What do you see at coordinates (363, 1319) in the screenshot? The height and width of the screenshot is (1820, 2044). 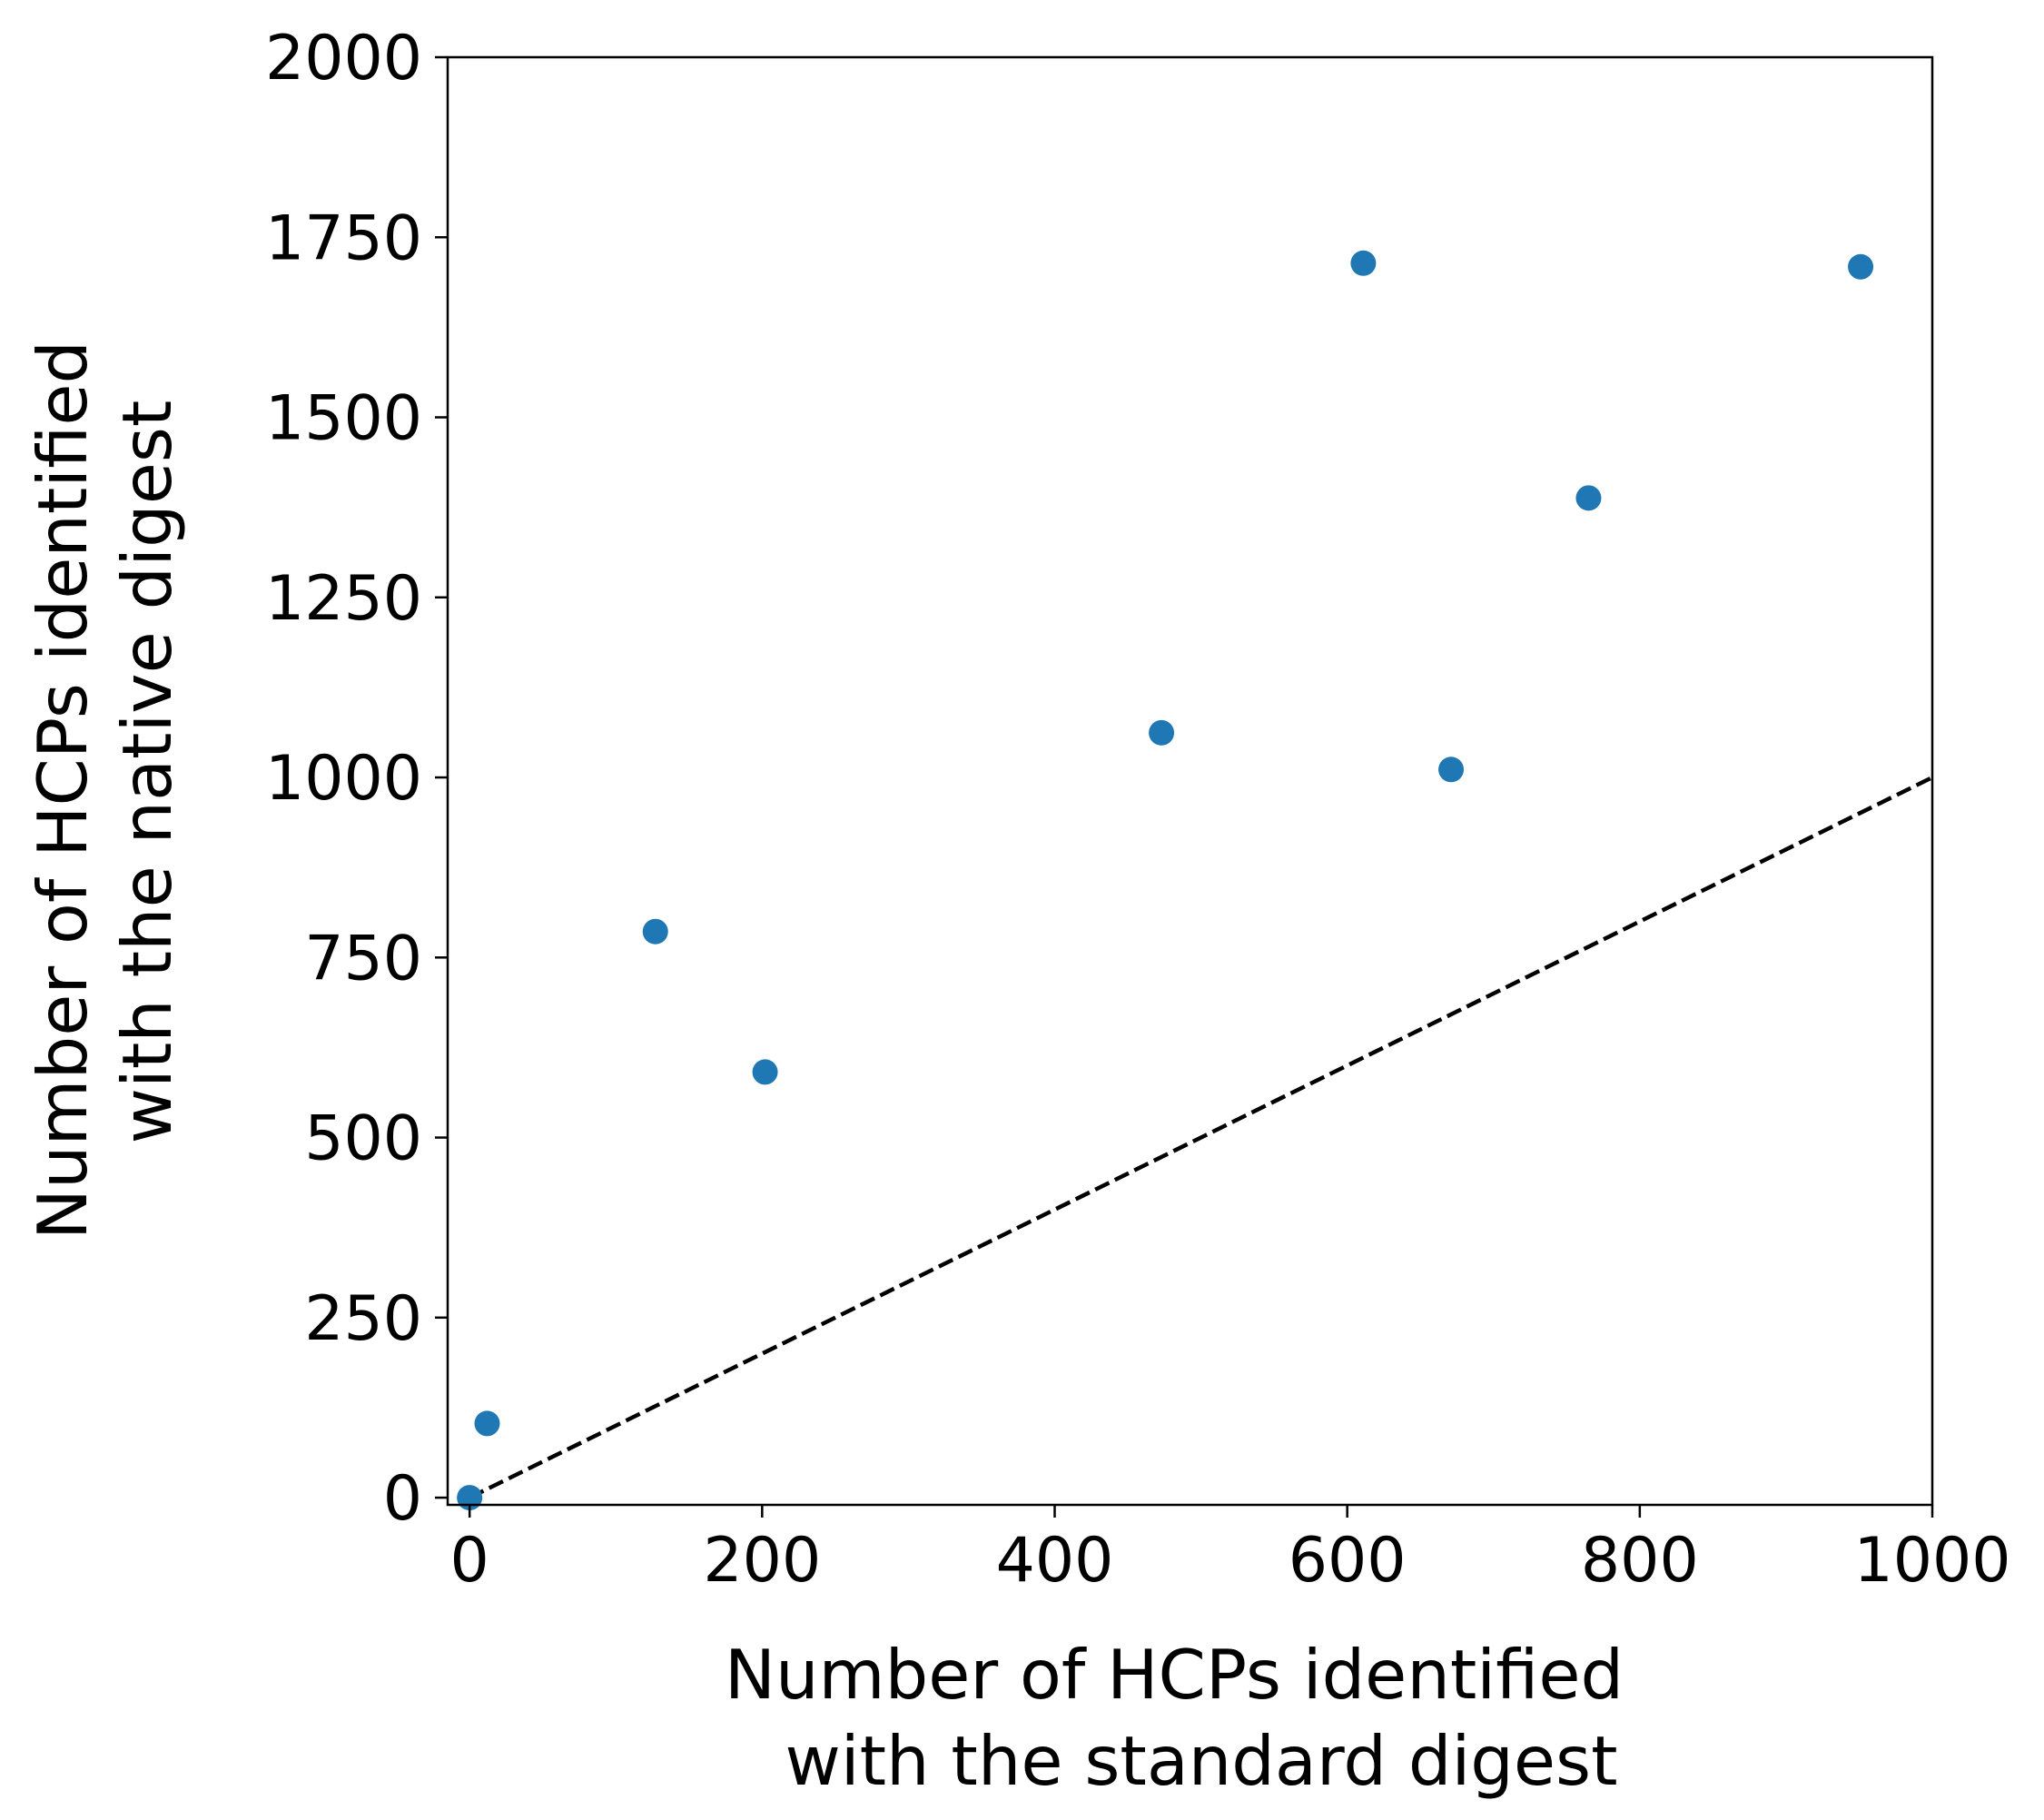 I see `y-tick-label: 250` at bounding box center [363, 1319].